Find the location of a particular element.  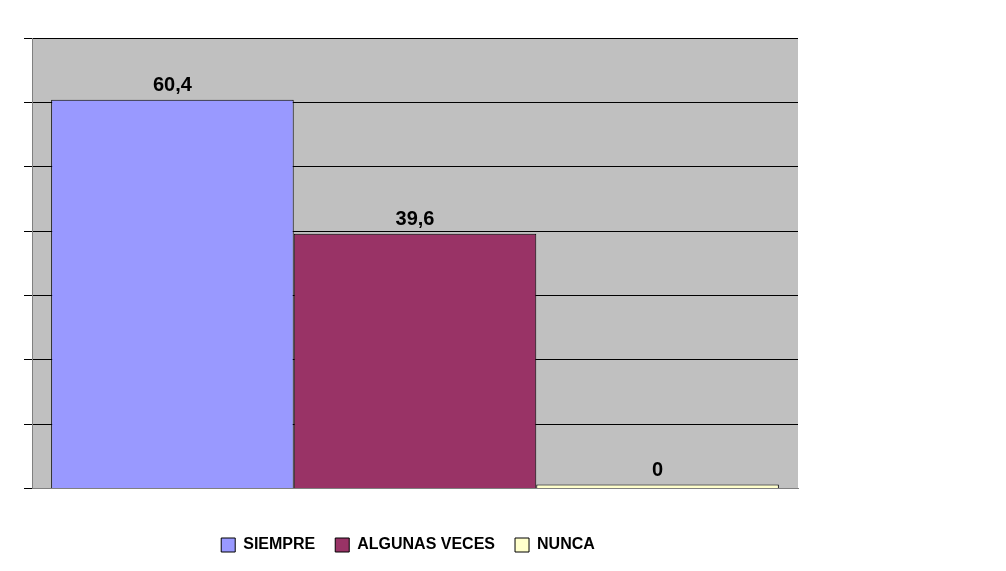

legend-label: NUNCA is located at coordinates (566, 544).